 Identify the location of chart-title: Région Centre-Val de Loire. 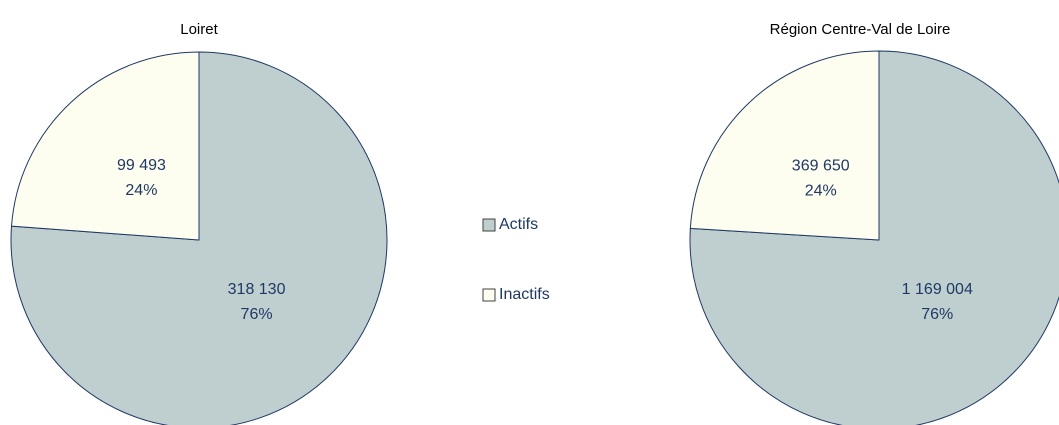
(860, 29).